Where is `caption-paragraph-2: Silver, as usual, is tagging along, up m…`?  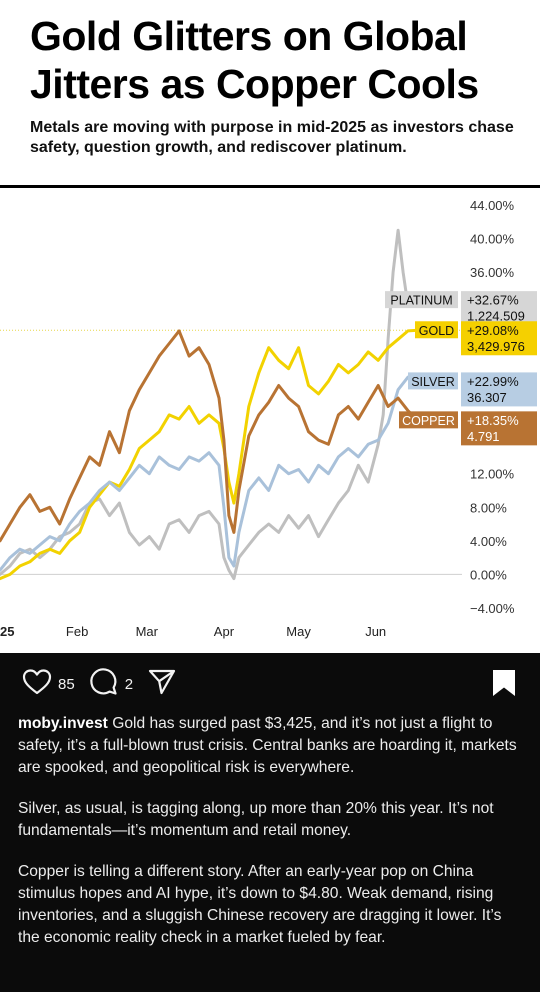 caption-paragraph-2: Silver, as usual, is tagging along, up m… is located at coordinates (256, 819).